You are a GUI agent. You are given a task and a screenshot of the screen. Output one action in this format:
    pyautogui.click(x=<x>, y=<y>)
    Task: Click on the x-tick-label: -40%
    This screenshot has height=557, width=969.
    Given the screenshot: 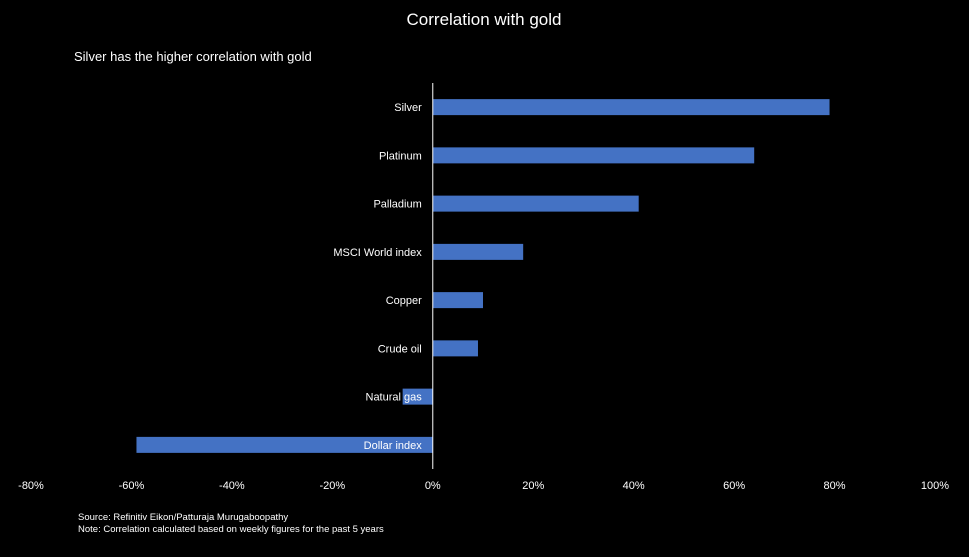 What is the action you would take?
    pyautogui.click(x=232, y=486)
    